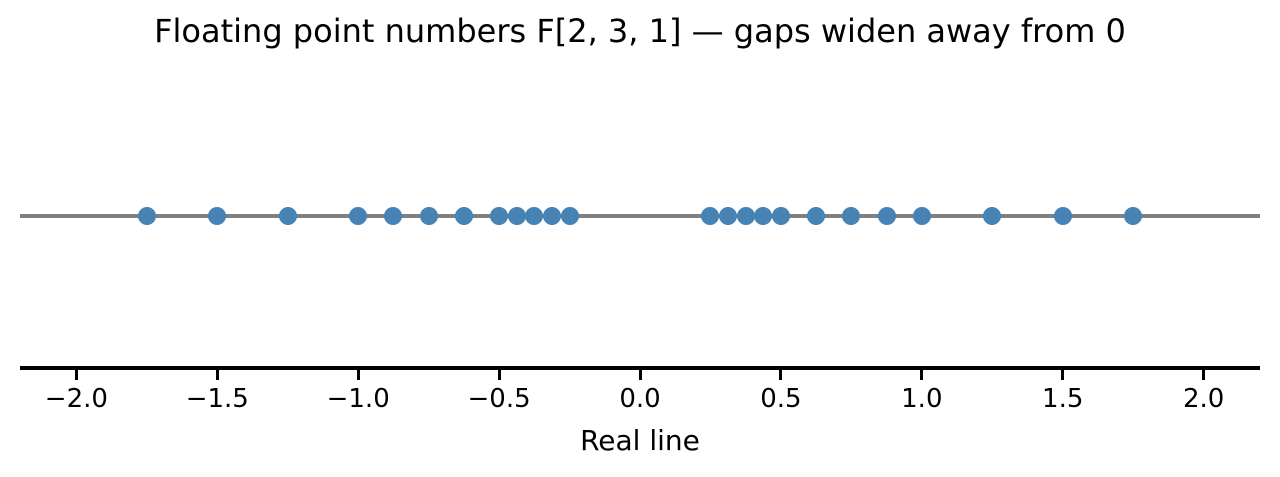  What do you see at coordinates (640, 440) in the screenshot?
I see `x-axis-label: Real line` at bounding box center [640, 440].